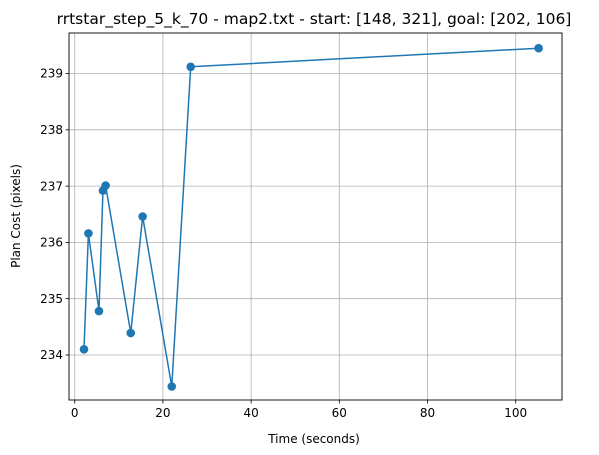 The width and height of the screenshot is (599, 455). Describe the element at coordinates (51, 355) in the screenshot. I see `y-tick-label: 234` at that location.